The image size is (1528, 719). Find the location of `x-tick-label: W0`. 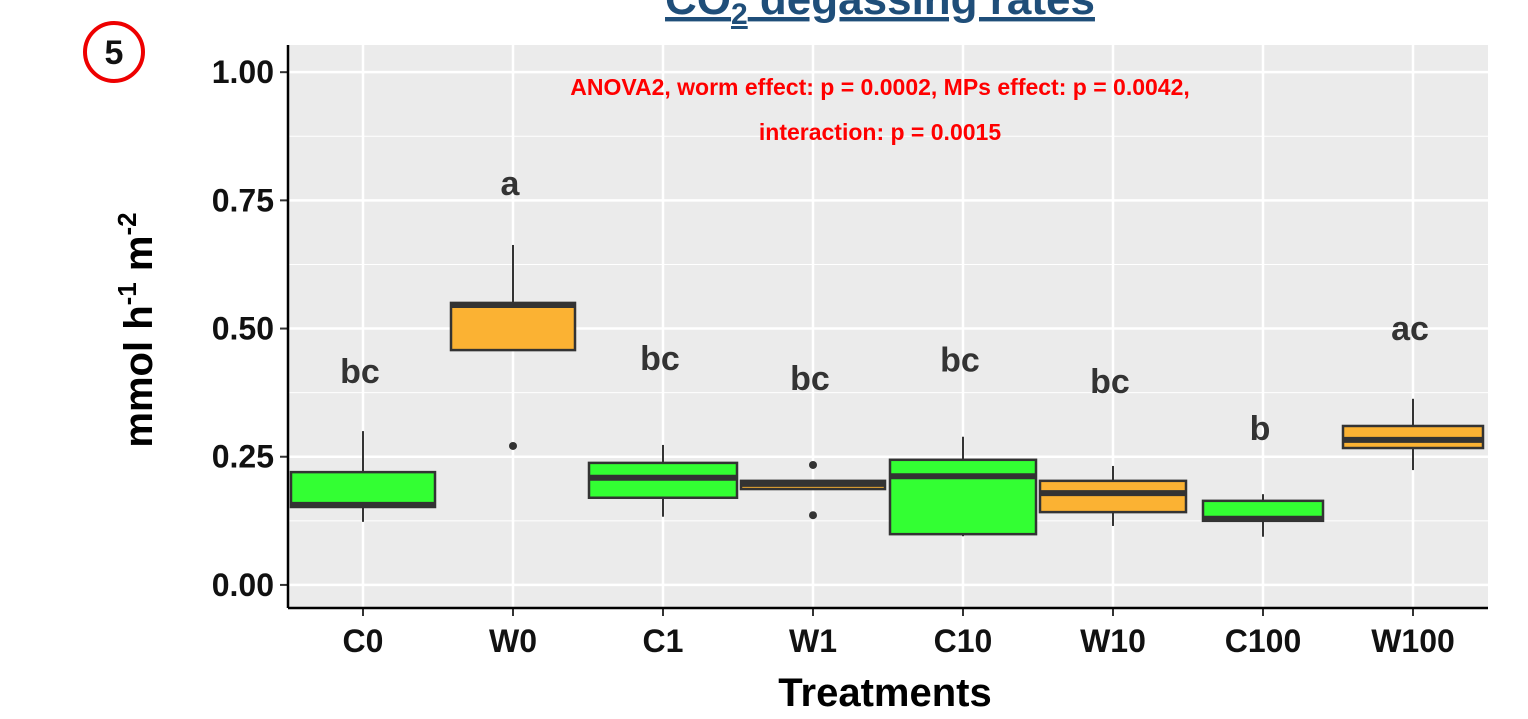

x-tick-label: W0 is located at coordinates (513, 641).